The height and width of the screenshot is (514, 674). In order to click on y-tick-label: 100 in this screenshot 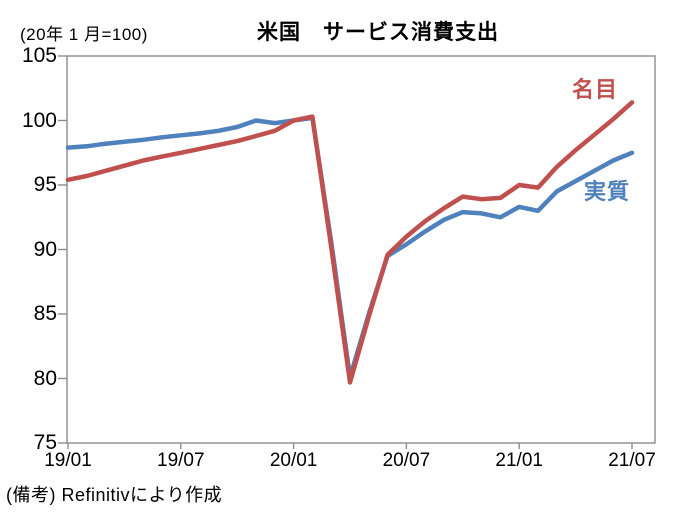, I will do `click(39, 120)`.